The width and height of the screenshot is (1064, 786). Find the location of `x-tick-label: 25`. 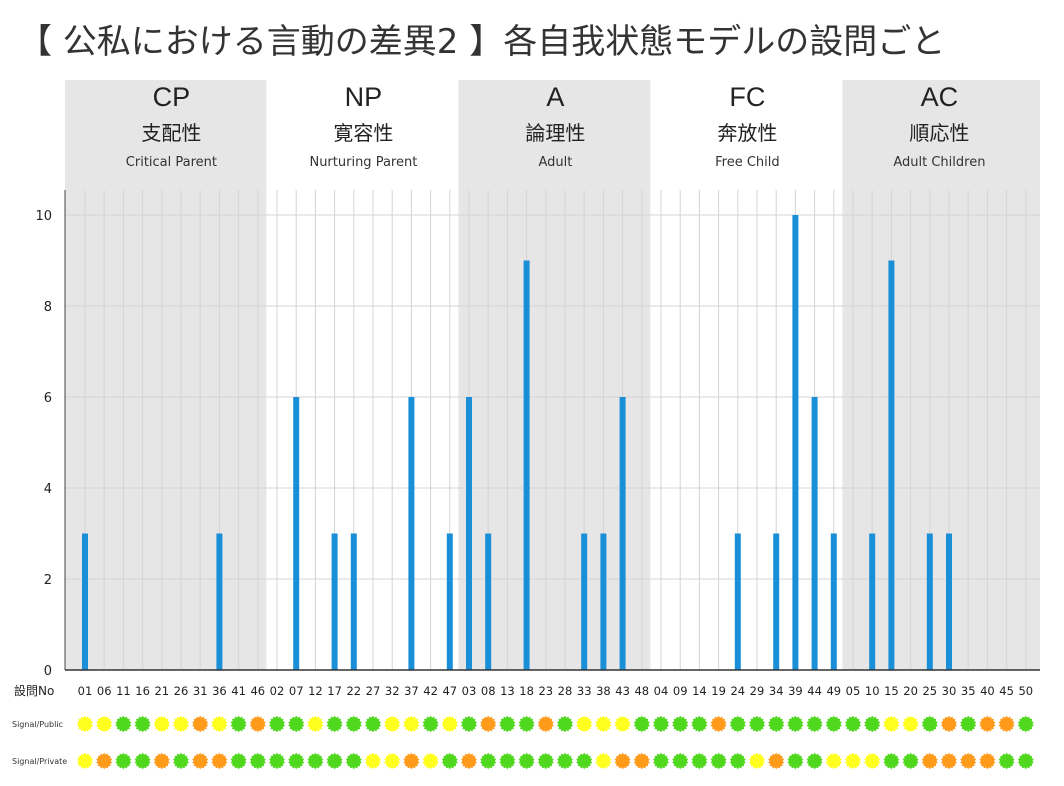

x-tick-label: 25 is located at coordinates (929, 691).